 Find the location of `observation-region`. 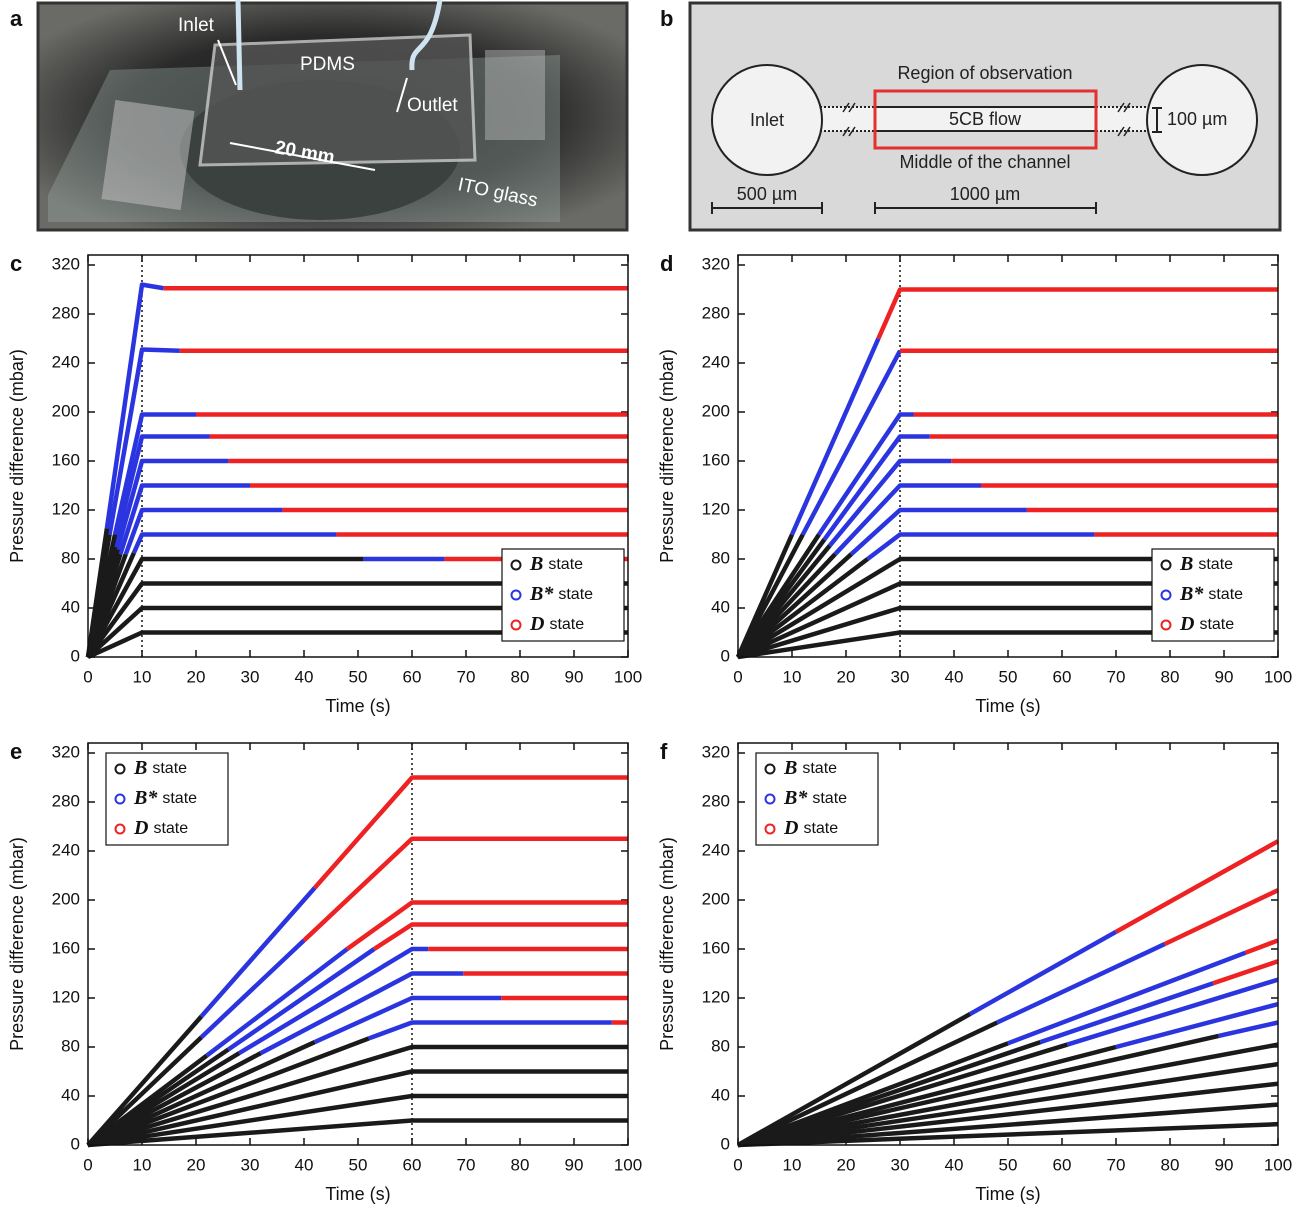

observation-region is located at coordinates (985, 119).